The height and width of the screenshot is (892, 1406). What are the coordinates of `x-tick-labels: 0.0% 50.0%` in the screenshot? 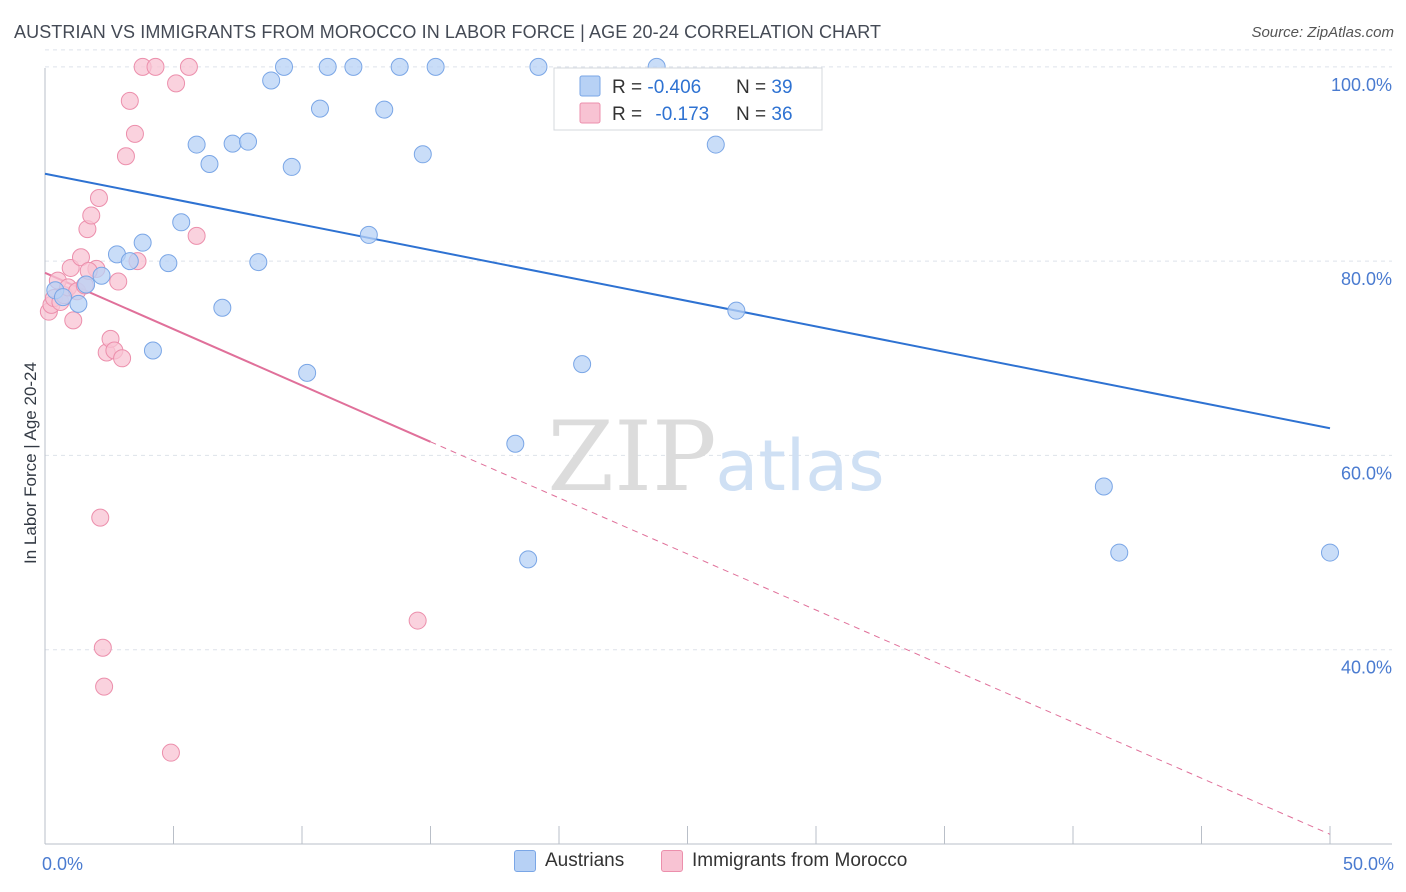 It's located at (718, 864).